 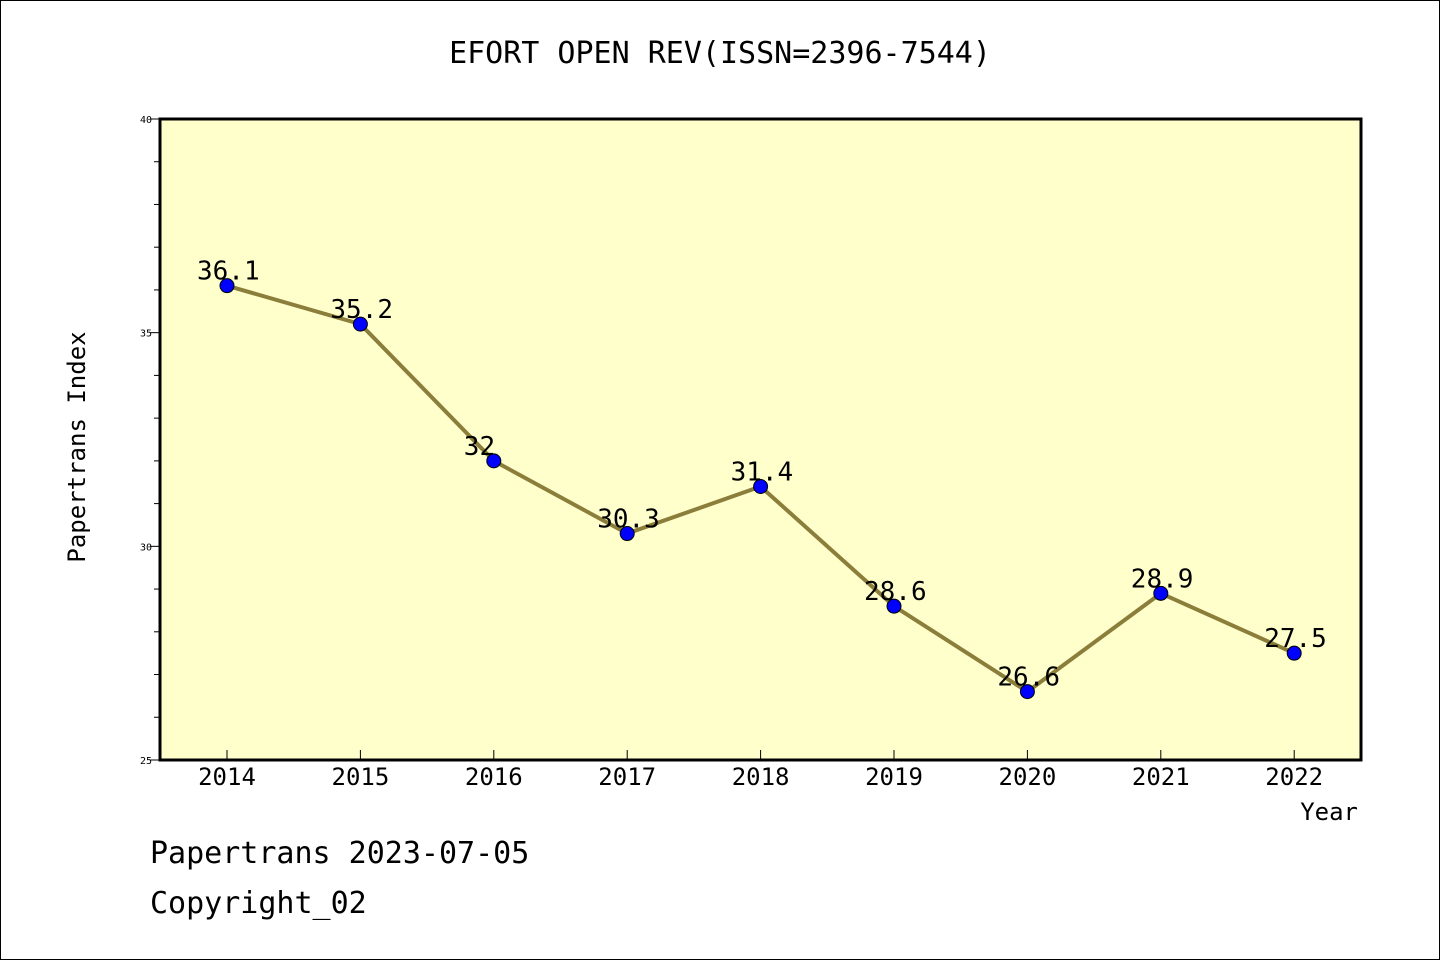 What do you see at coordinates (1329, 812) in the screenshot?
I see `x-axis-label: Year` at bounding box center [1329, 812].